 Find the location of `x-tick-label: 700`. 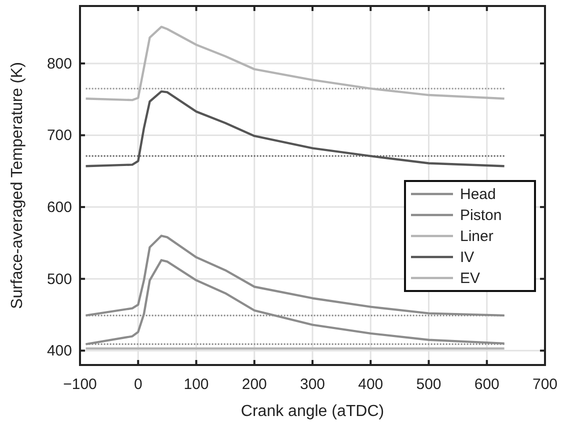

x-tick-label: 700 is located at coordinates (545, 384).